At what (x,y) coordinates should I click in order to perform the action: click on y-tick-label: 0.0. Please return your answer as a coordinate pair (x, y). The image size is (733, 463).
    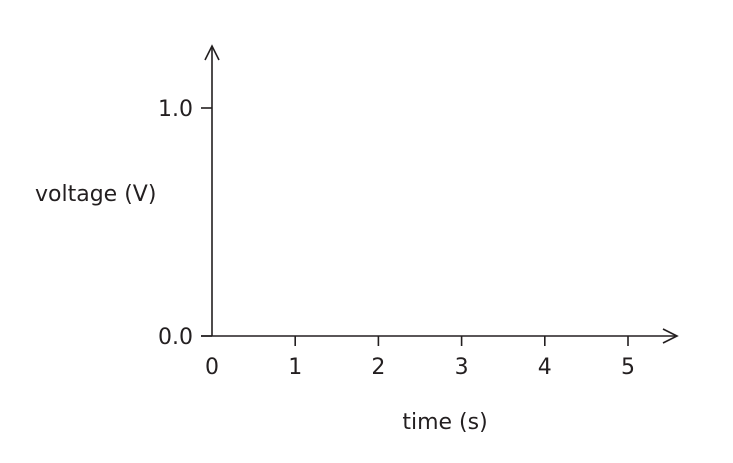
    Looking at the image, I should click on (175, 337).